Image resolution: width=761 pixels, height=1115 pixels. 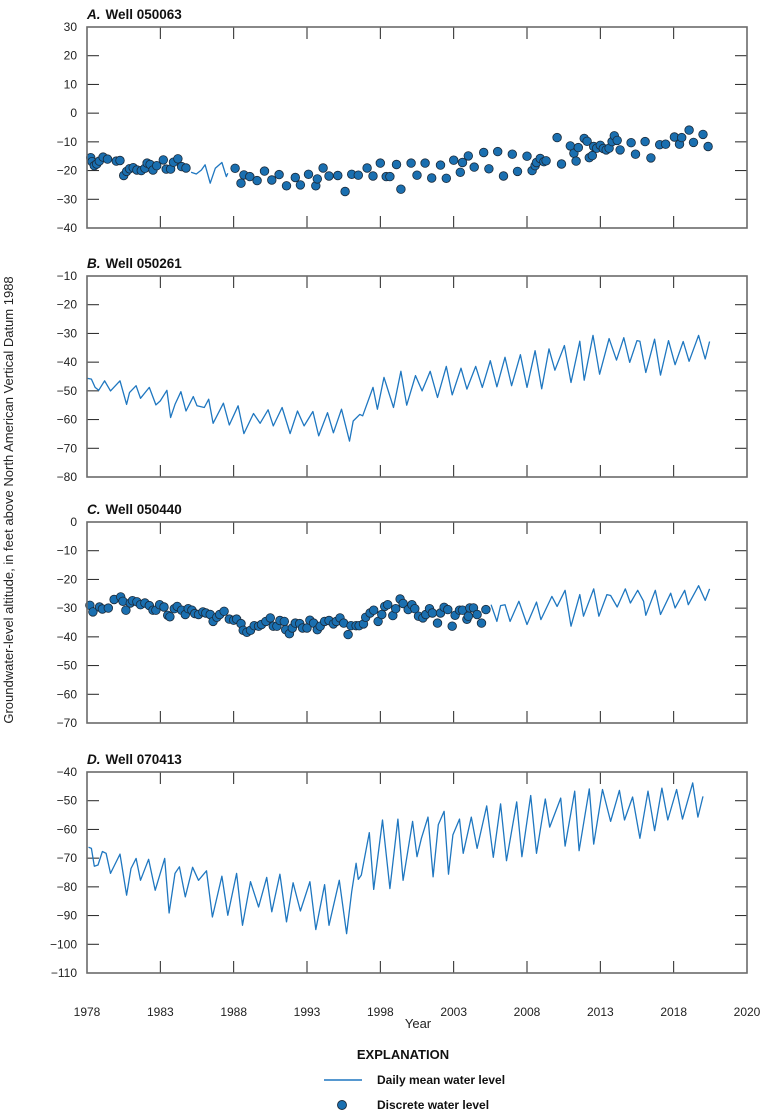 What do you see at coordinates (67, 171) in the screenshot?
I see `y-tick-label: −20` at bounding box center [67, 171].